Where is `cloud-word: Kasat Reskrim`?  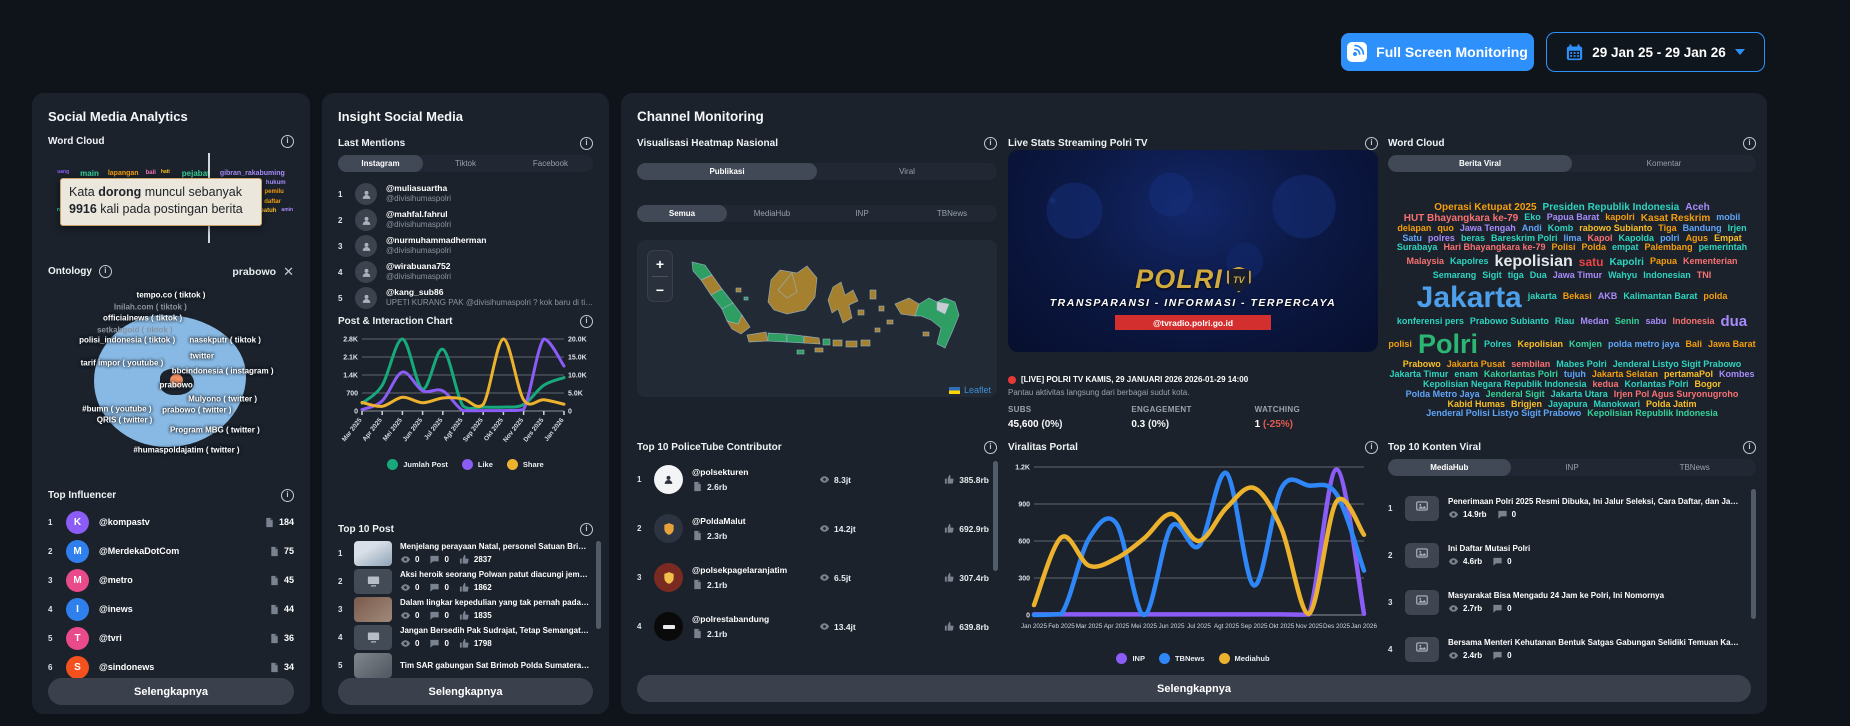
cloud-word: Kasat Reskrim is located at coordinates (1675, 218).